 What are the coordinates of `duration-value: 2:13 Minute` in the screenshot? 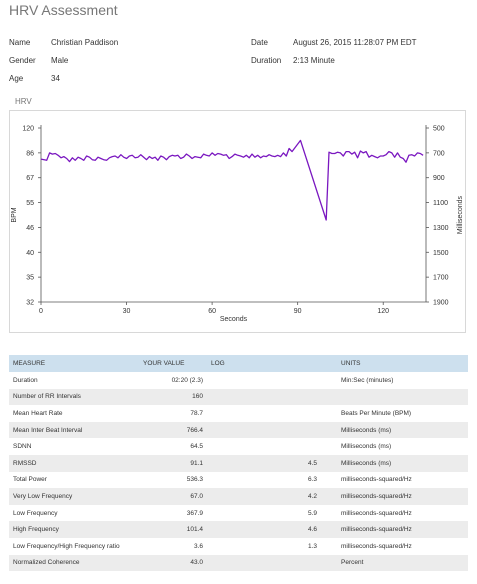 It's located at (314, 60).